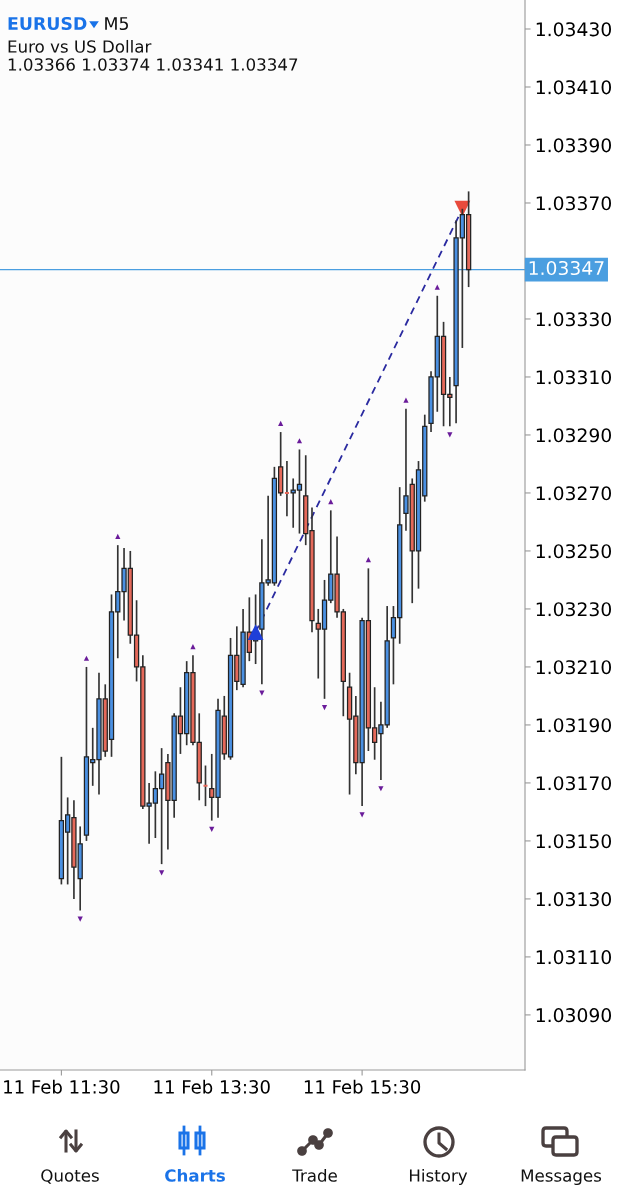 The image size is (633, 1200). I want to click on y-tick-label: 1.03210, so click(574, 667).